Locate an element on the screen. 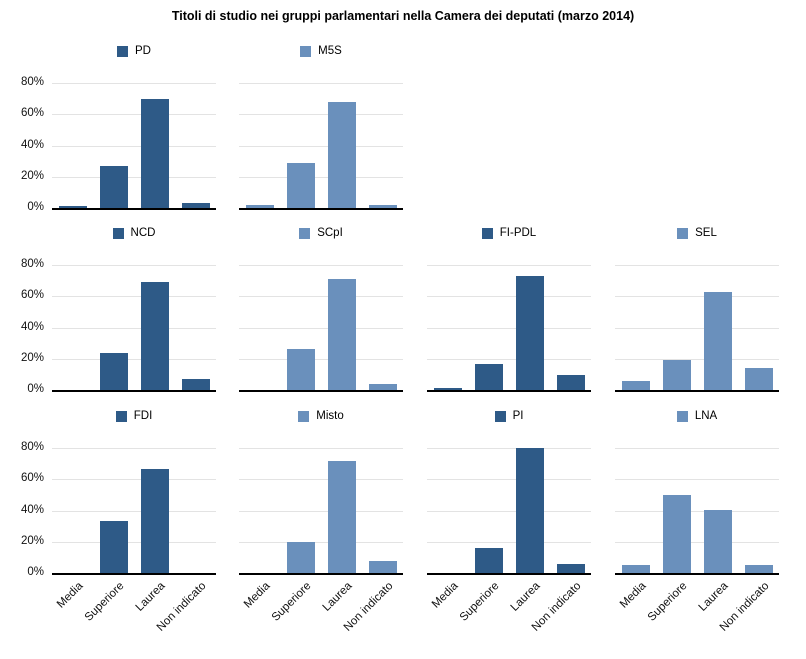 The image size is (806, 659). plot-area-Misto is located at coordinates (321, 509).